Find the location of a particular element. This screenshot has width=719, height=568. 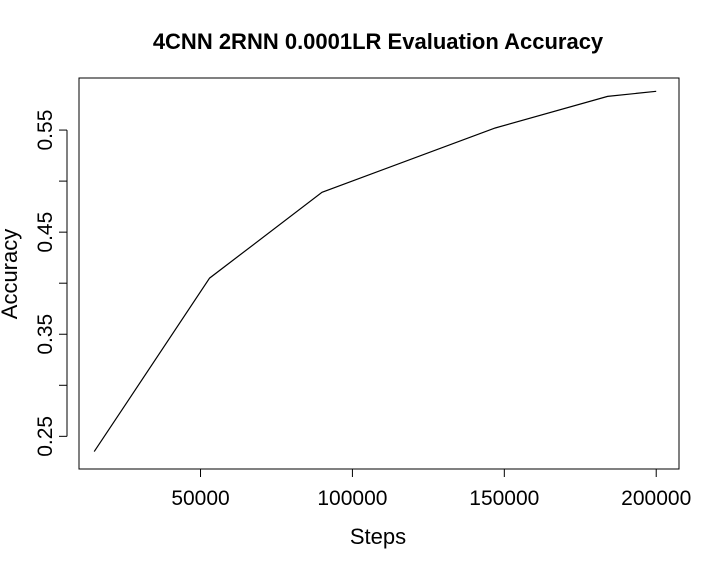

y-tick-label: 0.45 is located at coordinates (45, 232).